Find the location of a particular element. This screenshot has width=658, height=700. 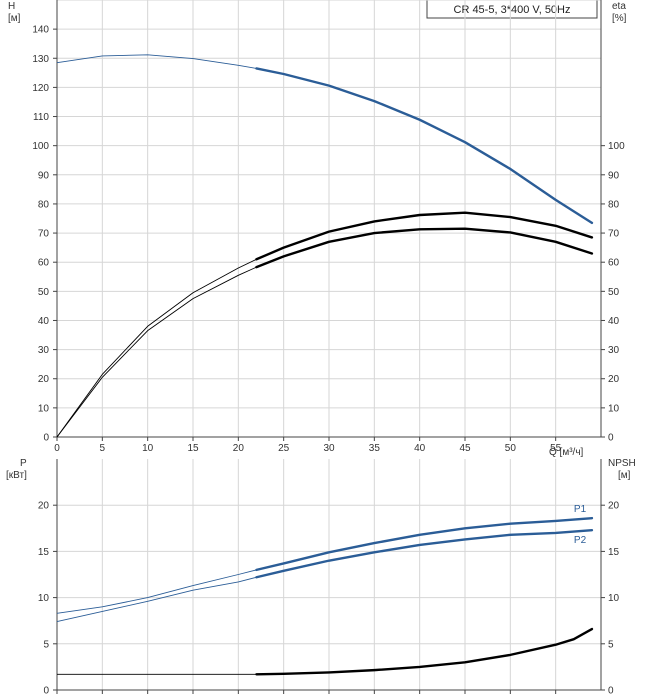

x-tick-label: 50 is located at coordinates (511, 448).